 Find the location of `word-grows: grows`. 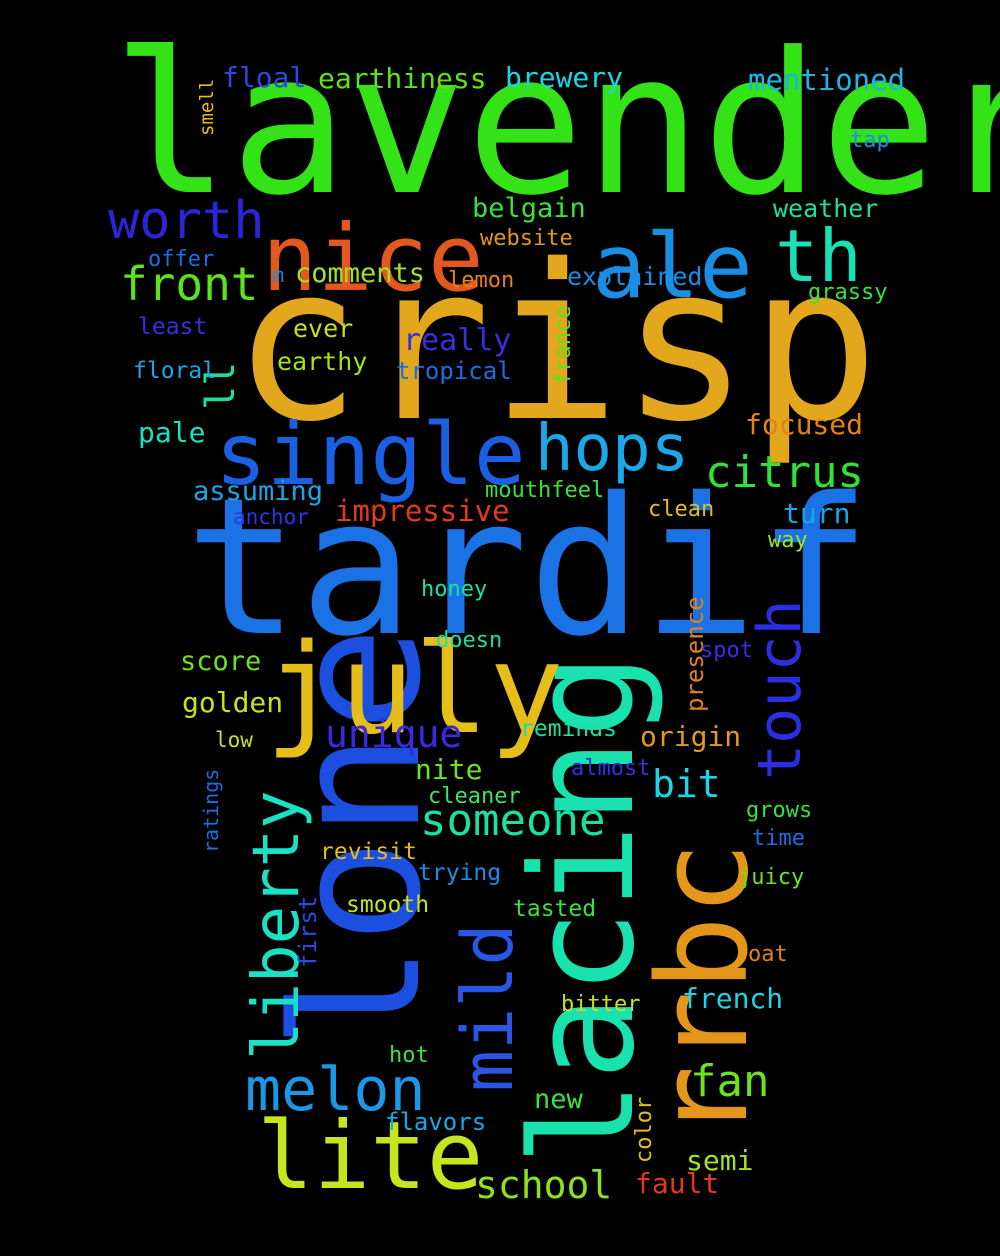

word-grows: grows is located at coordinates (779, 810).